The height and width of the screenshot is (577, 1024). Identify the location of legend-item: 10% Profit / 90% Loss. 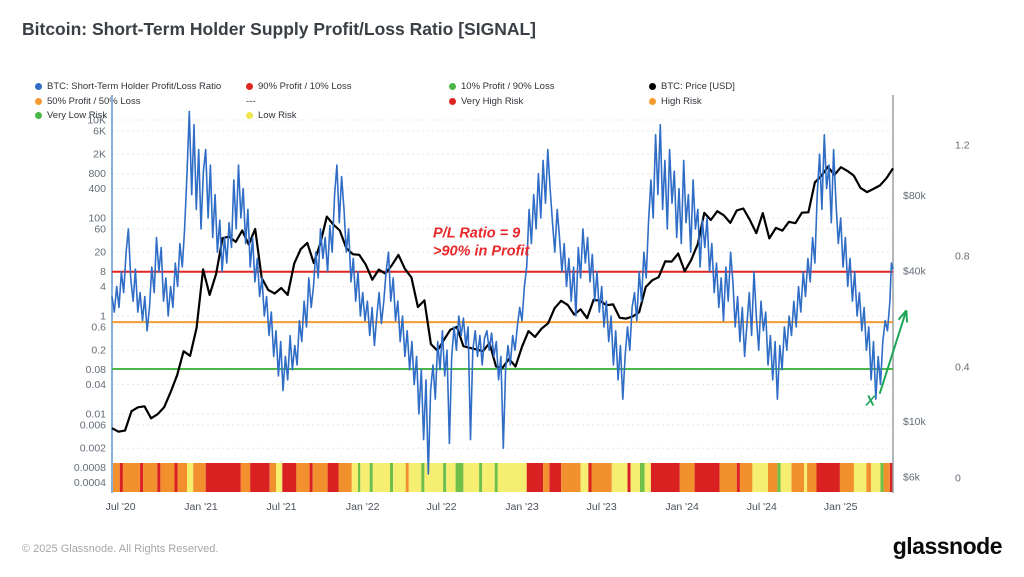
(501, 86).